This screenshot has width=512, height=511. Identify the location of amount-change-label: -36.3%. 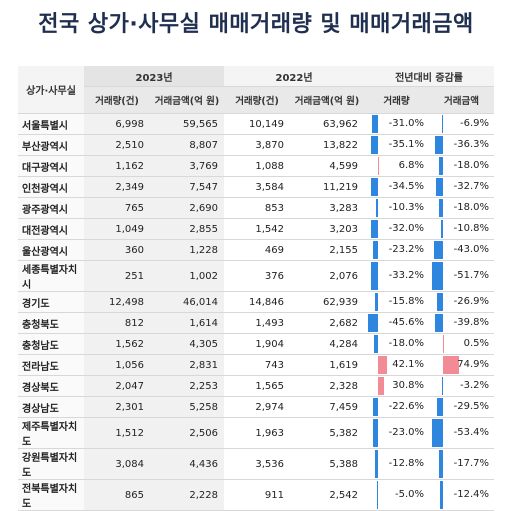
(461, 145).